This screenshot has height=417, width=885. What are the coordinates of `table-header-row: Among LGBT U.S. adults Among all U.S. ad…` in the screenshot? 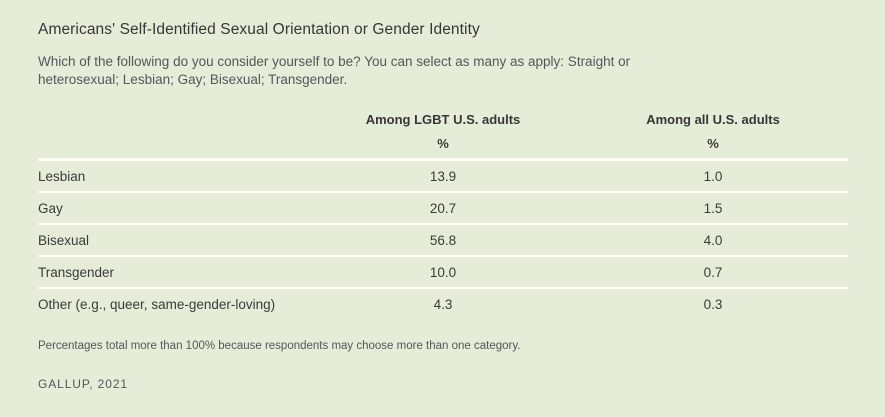 It's located at (443, 119).